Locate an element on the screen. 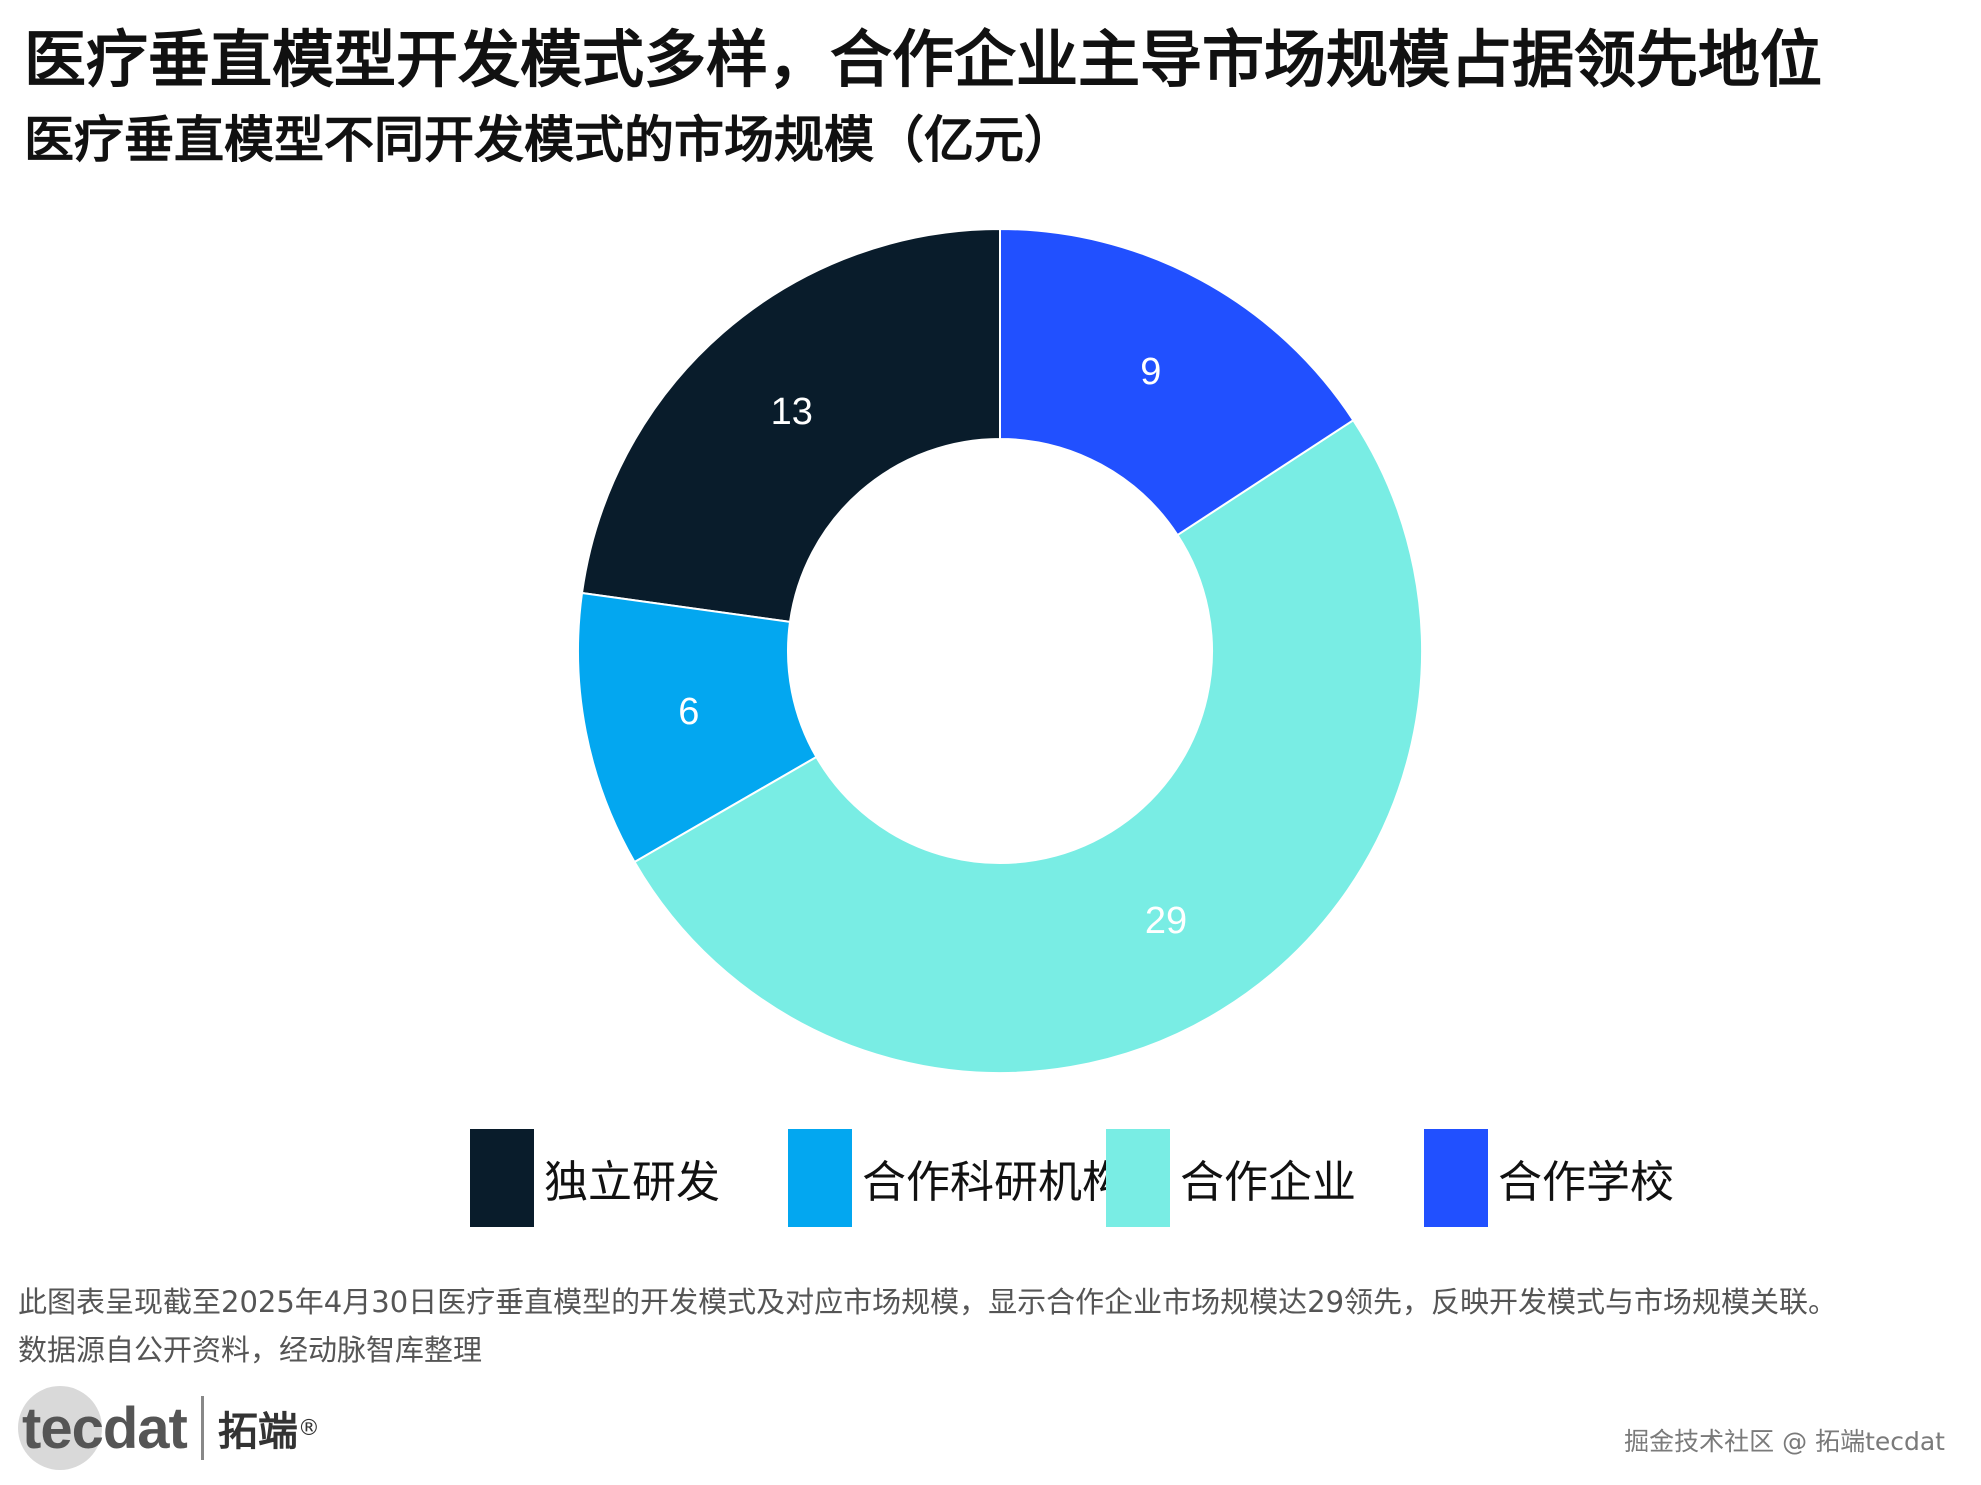 The height and width of the screenshot is (1485, 1981). data-labels: 13 6 29 9 is located at coordinates (932, 646).